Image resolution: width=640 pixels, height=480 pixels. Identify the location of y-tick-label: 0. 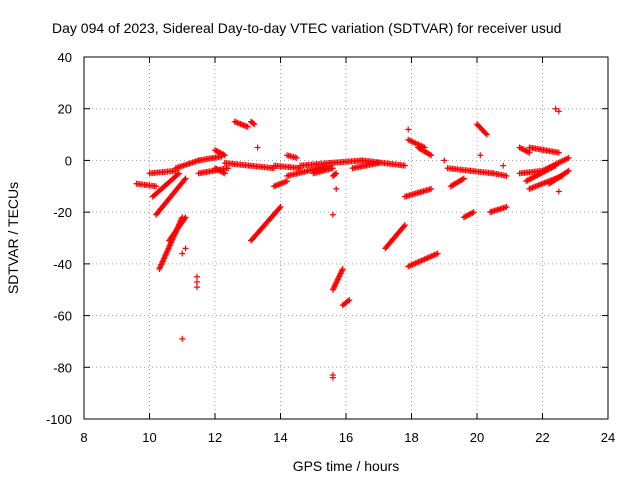
(68, 160).